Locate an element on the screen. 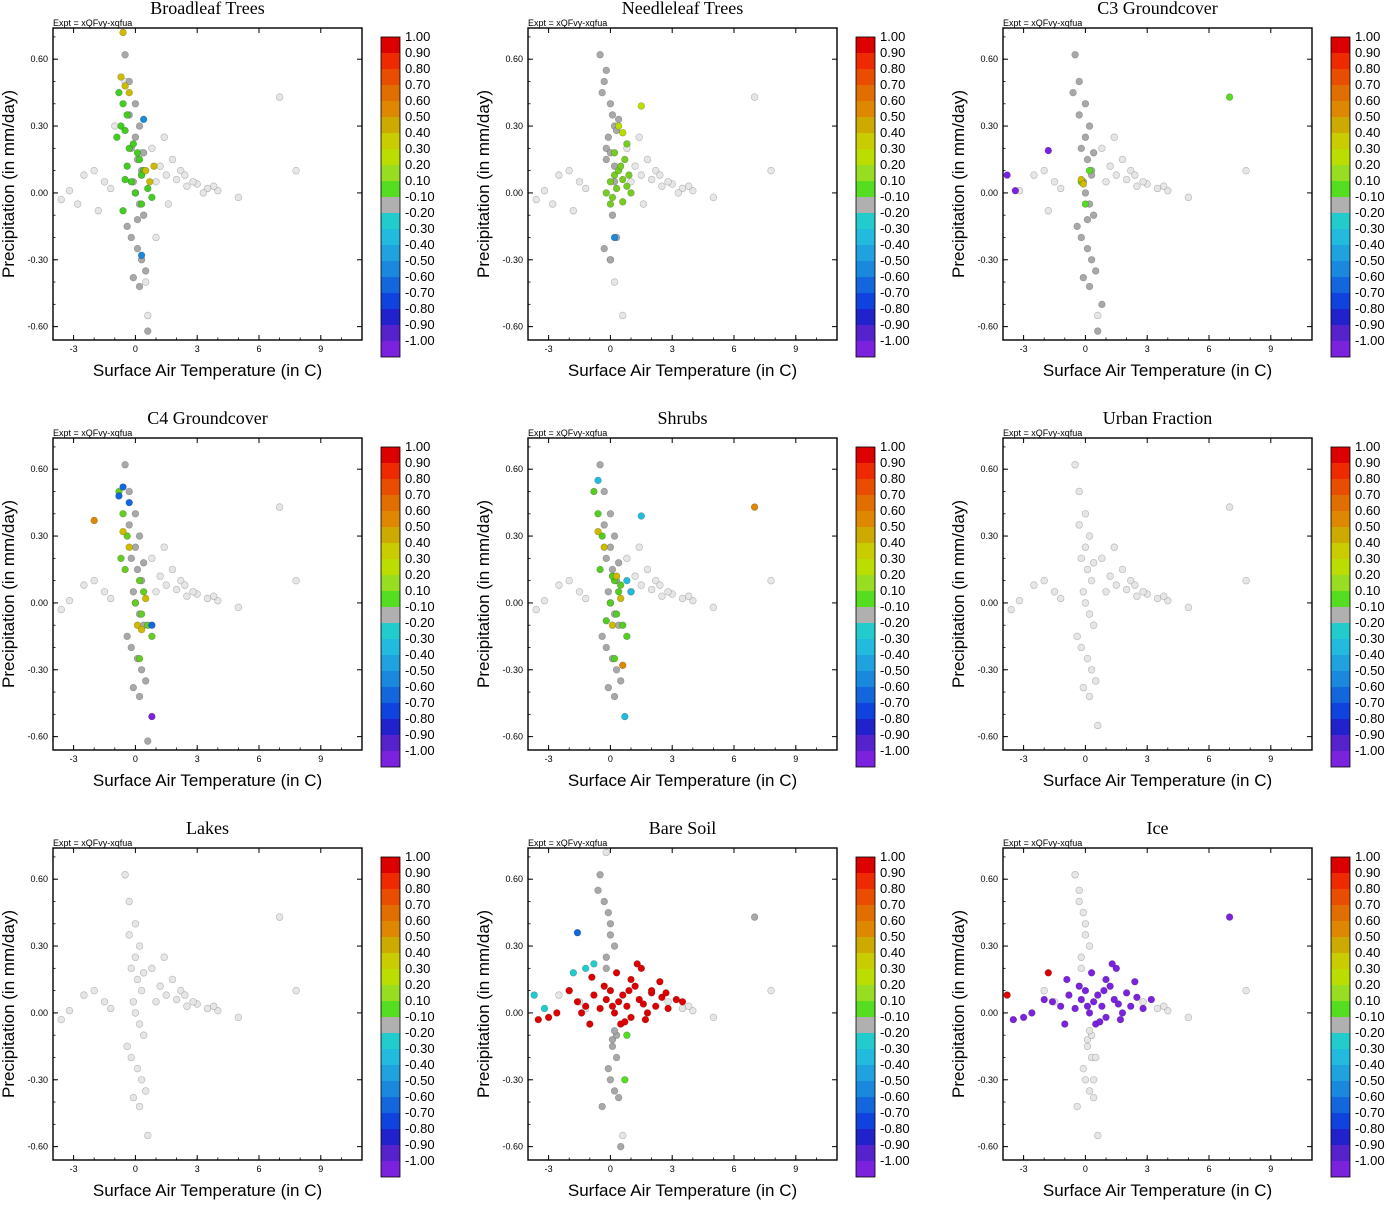 This screenshot has width=1388, height=1220. colorbar-label: 0.40 is located at coordinates (1367, 952).